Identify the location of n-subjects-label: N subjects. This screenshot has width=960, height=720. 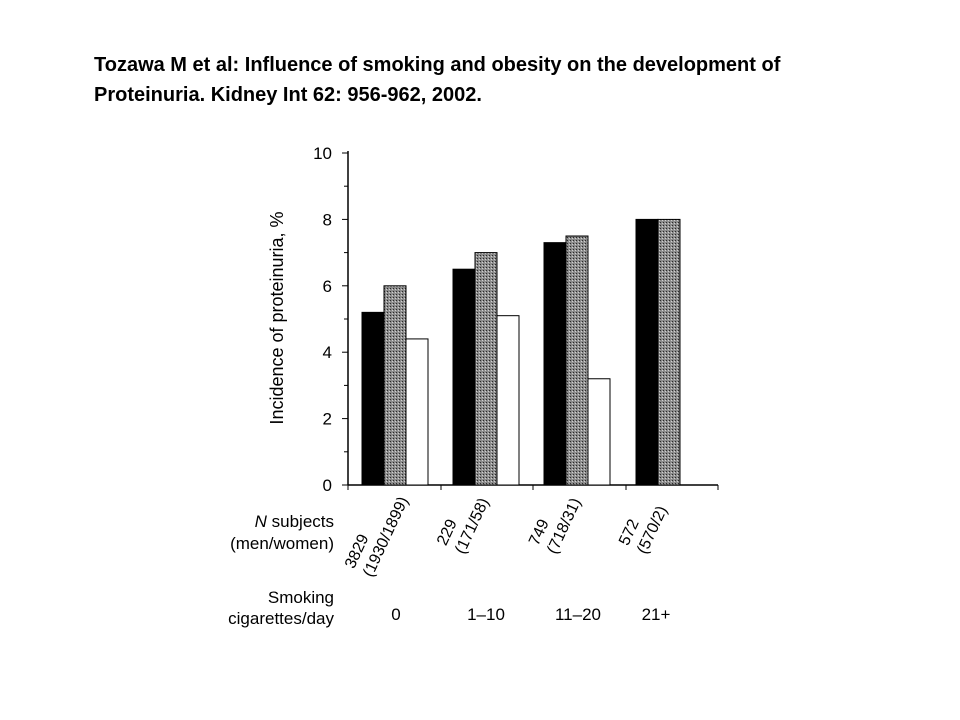
(294, 521).